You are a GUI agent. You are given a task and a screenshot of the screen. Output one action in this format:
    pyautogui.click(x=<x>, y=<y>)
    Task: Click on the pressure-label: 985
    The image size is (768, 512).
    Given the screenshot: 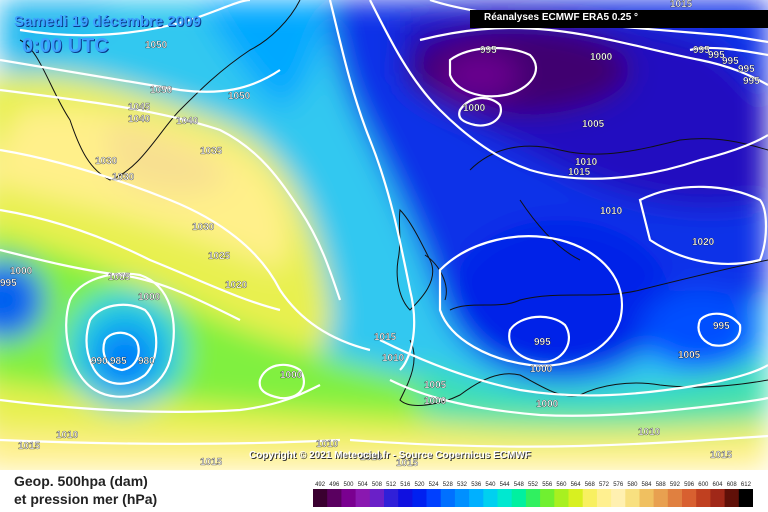 What is the action you would take?
    pyautogui.click(x=118, y=361)
    